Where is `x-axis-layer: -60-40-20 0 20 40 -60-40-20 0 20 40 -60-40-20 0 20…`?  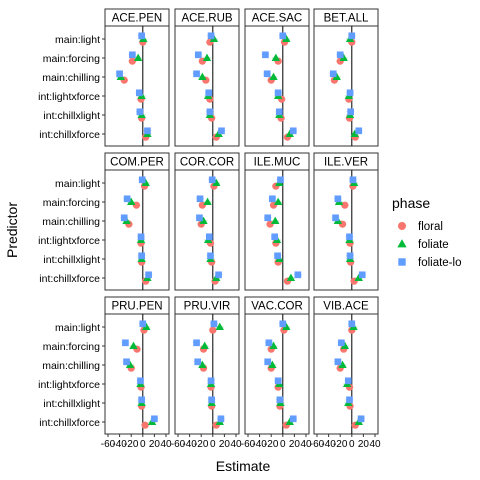
x-axis-layer: -60-40-20 0 20 40 -60-40-20 0 20 40 -60-40-20 0 20… is located at coordinates (241, 442).